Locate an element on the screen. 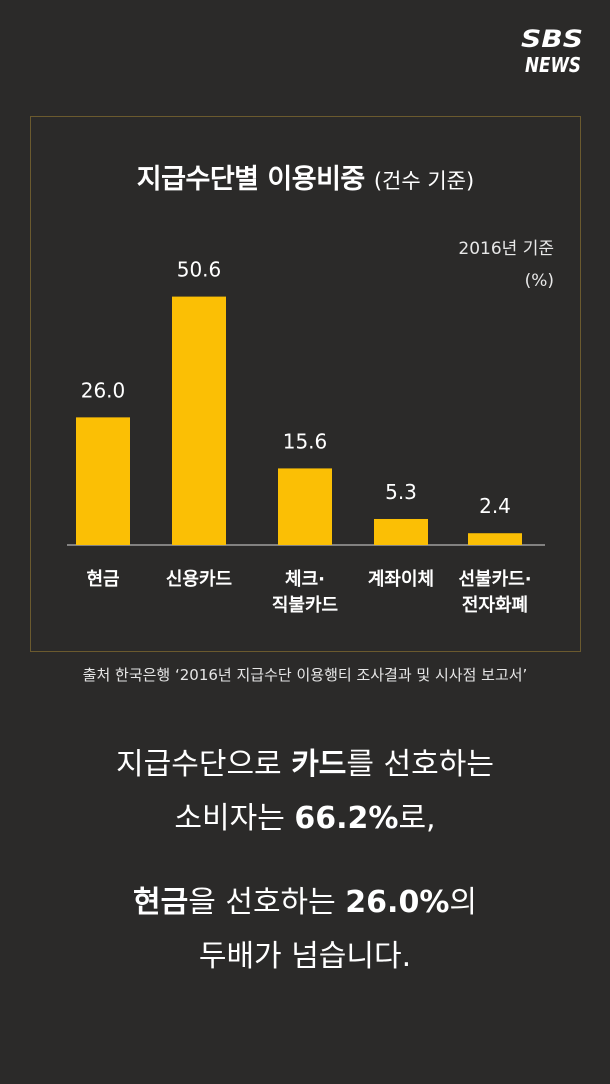 The image size is (610, 1084). message-text: 로, is located at coordinates (417, 818).